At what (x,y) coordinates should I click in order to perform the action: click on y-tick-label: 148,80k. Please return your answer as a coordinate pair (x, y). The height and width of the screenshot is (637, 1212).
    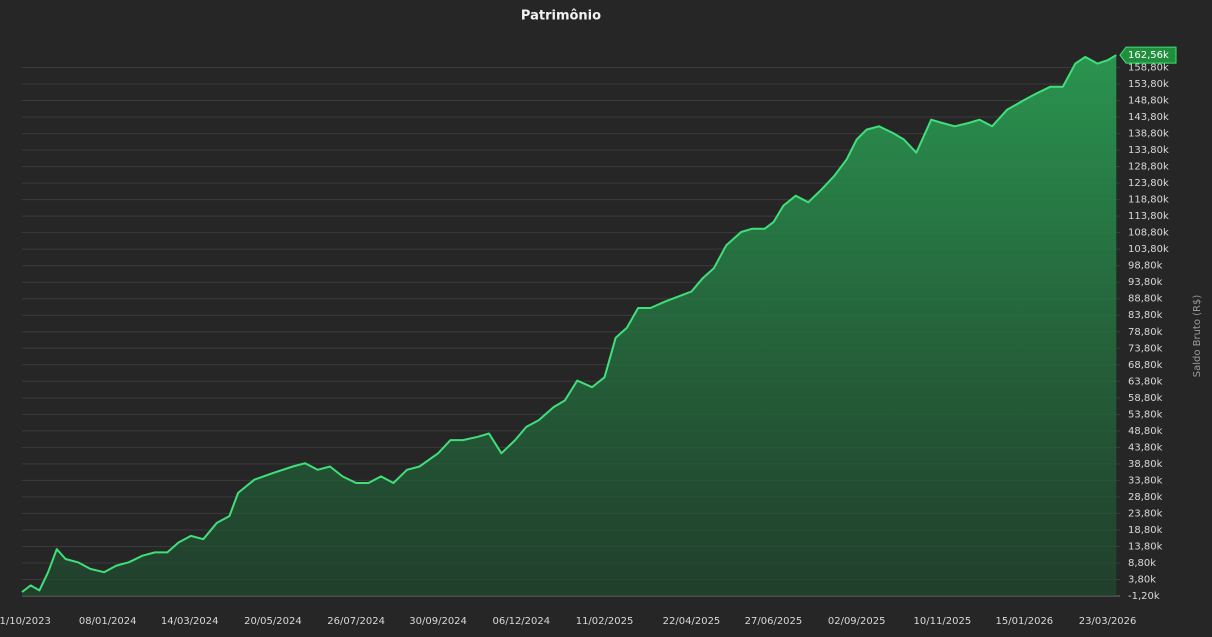
    Looking at the image, I should click on (1148, 101).